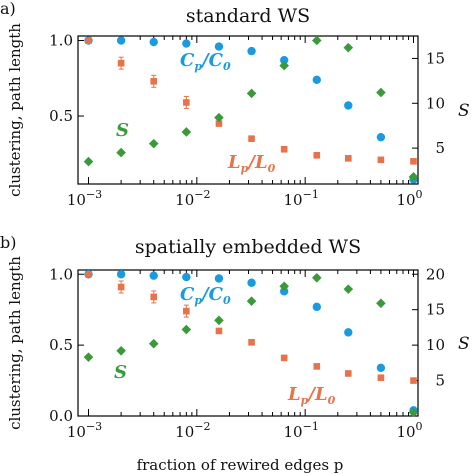 This screenshot has width=474, height=474. Describe the element at coordinates (261, 162) in the screenshot. I see `label-l0-sym: L` at that location.